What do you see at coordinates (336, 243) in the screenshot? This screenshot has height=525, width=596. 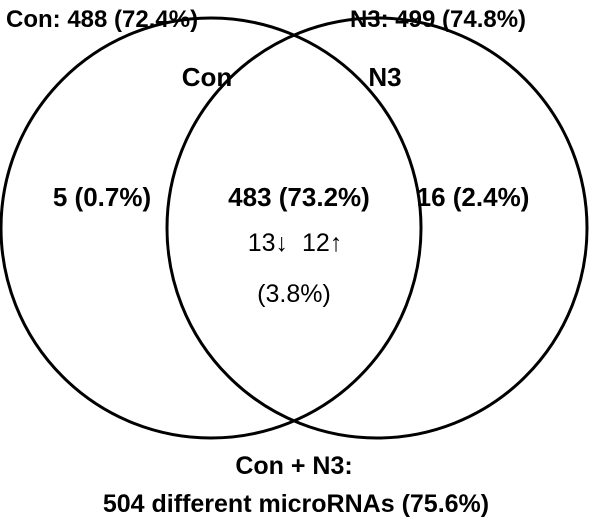 I see `up-arrow-icon: ↑` at bounding box center [336, 243].